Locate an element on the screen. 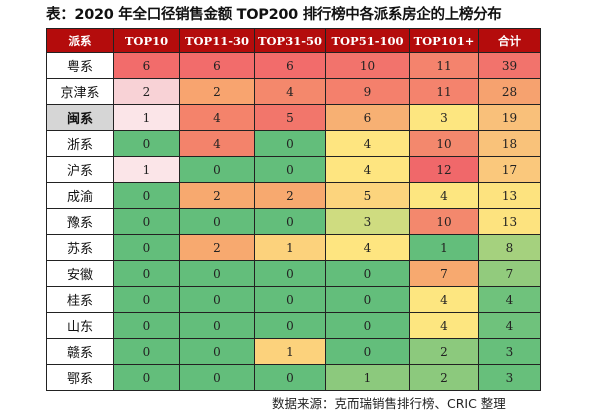  value-cell: 39 is located at coordinates (509, 65).